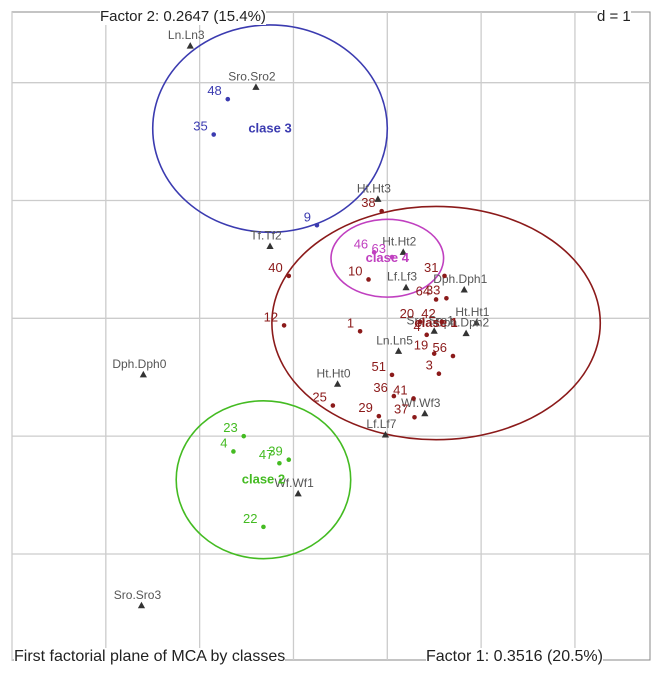  I want to click on modality-label: Ht.Ht1, so click(472, 312).